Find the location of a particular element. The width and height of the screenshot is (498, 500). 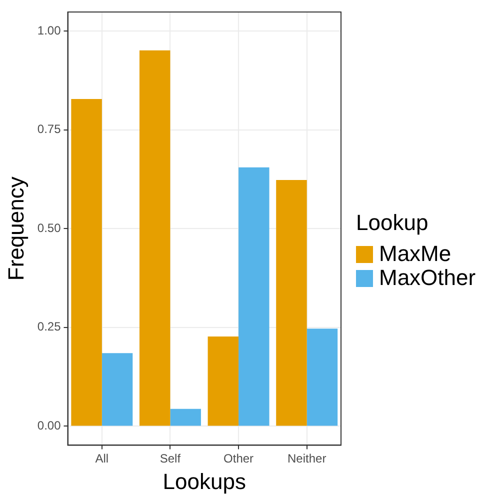

y-tick-label: 0.00 is located at coordinates (49, 425).